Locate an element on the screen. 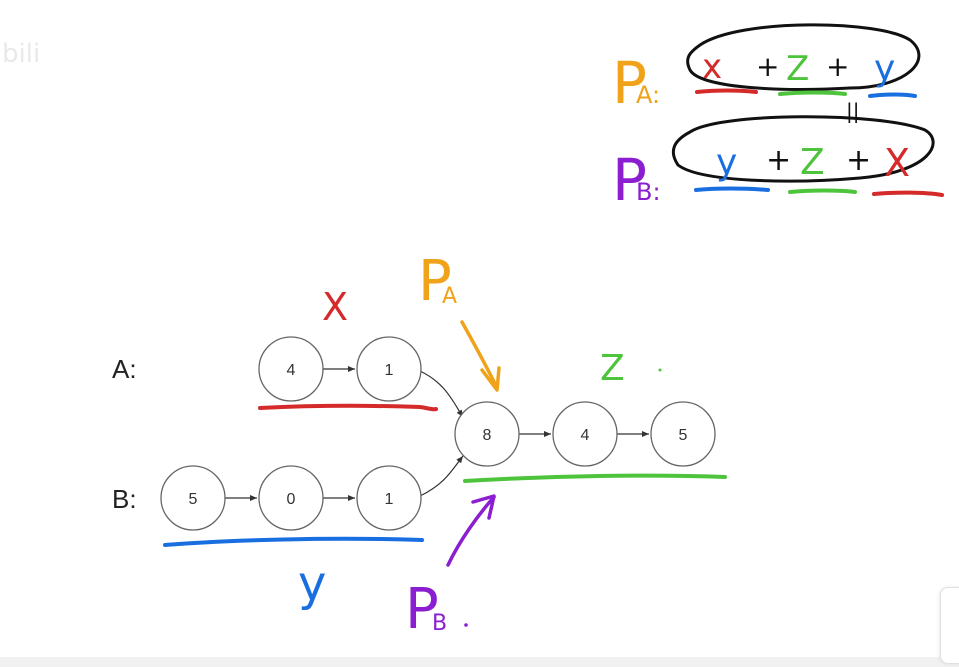  z-dot is located at coordinates (660, 370).